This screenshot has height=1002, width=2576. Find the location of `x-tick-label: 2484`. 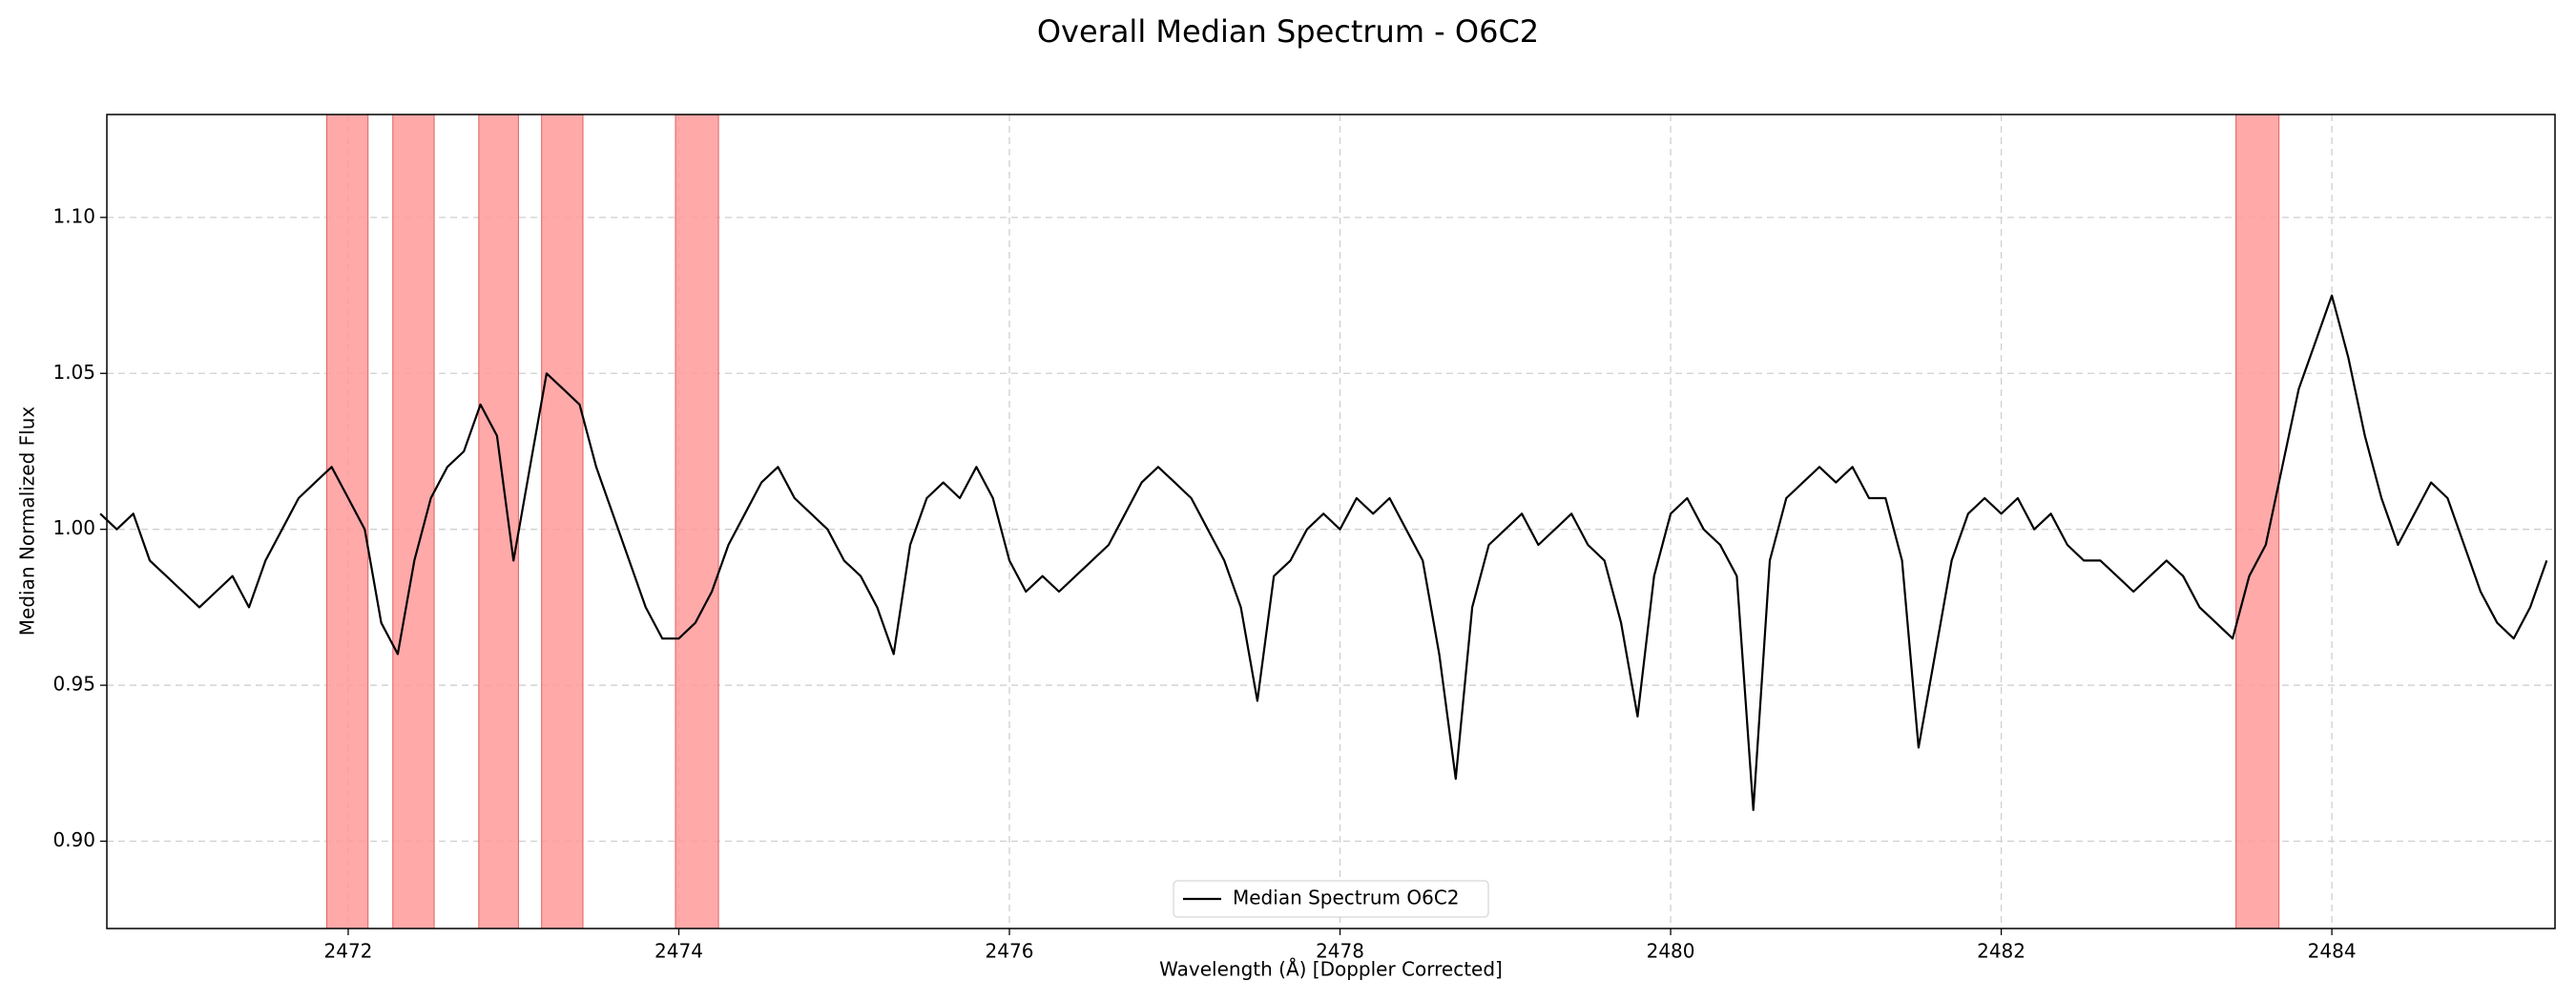

x-tick-label: 2484 is located at coordinates (2332, 951).